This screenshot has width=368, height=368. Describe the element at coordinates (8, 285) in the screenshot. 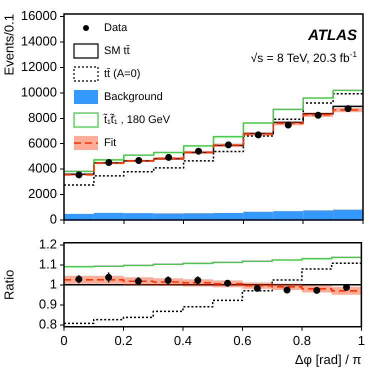

I see `y-axis-title: Ratio` at that location.